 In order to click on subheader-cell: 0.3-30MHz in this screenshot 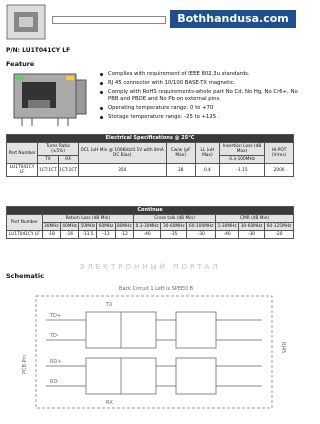, I will do `click(147, 226)`.